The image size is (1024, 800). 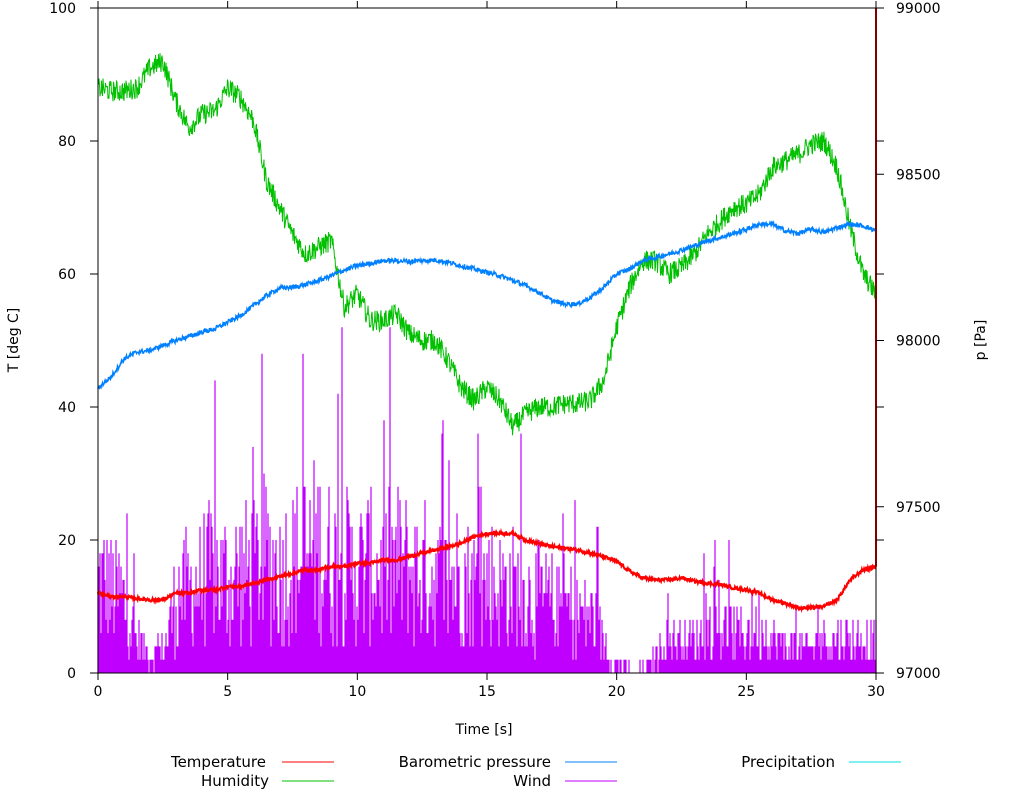 What do you see at coordinates (918, 674) in the screenshot?
I see `y2-tick-label: 97000` at bounding box center [918, 674].